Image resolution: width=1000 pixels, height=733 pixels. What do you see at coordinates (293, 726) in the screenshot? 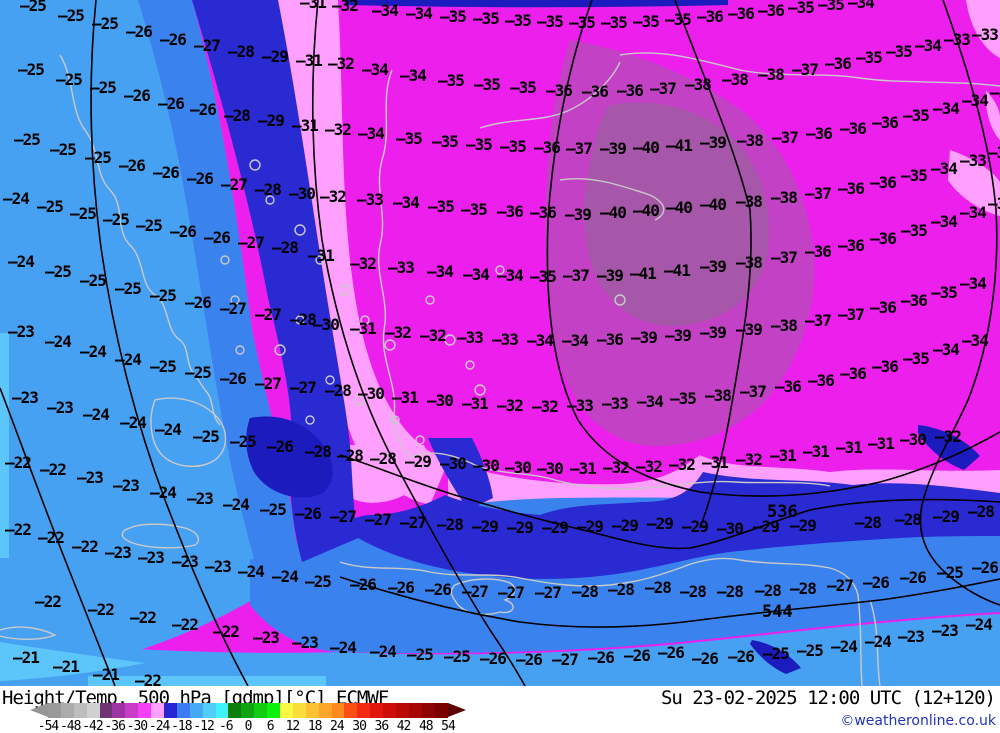
I see `scale-tick: 12` at bounding box center [293, 726].